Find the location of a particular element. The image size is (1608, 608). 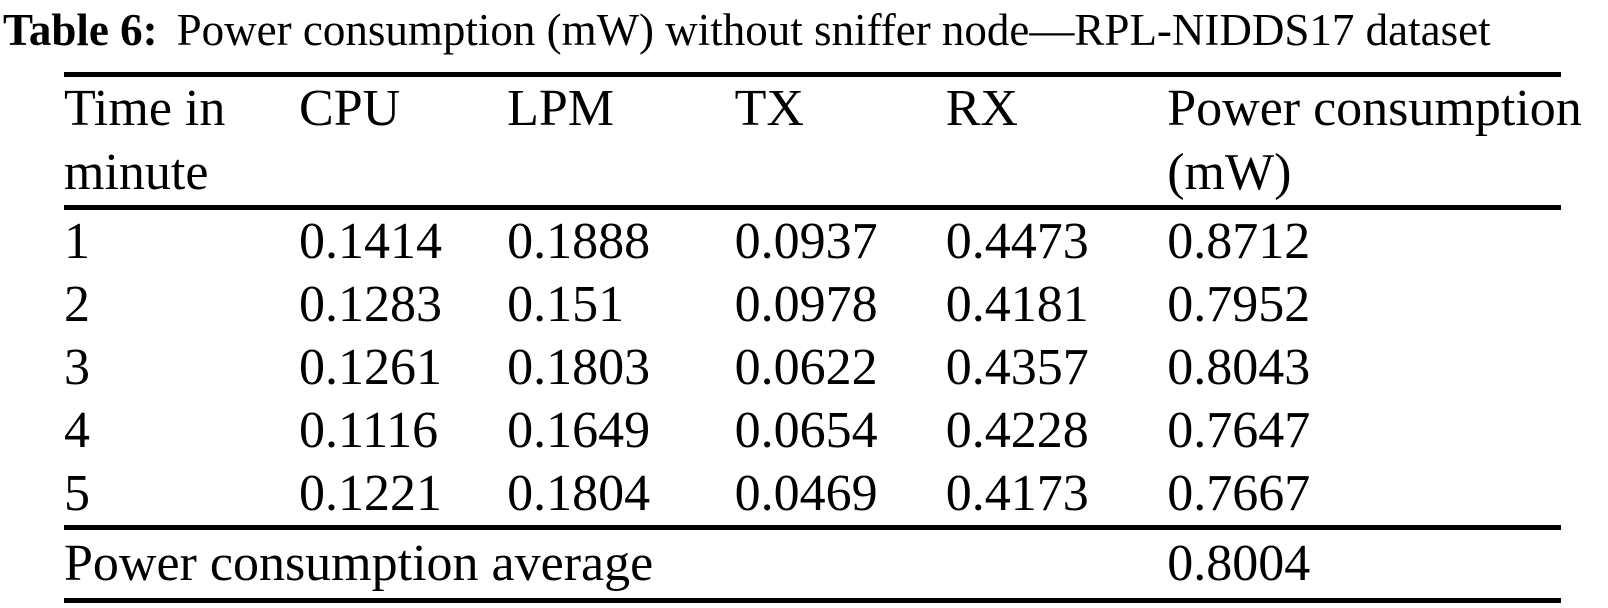

table-row: 2 0.1283 0.151 0.0978 0.4181 0.7952 is located at coordinates (812, 304).